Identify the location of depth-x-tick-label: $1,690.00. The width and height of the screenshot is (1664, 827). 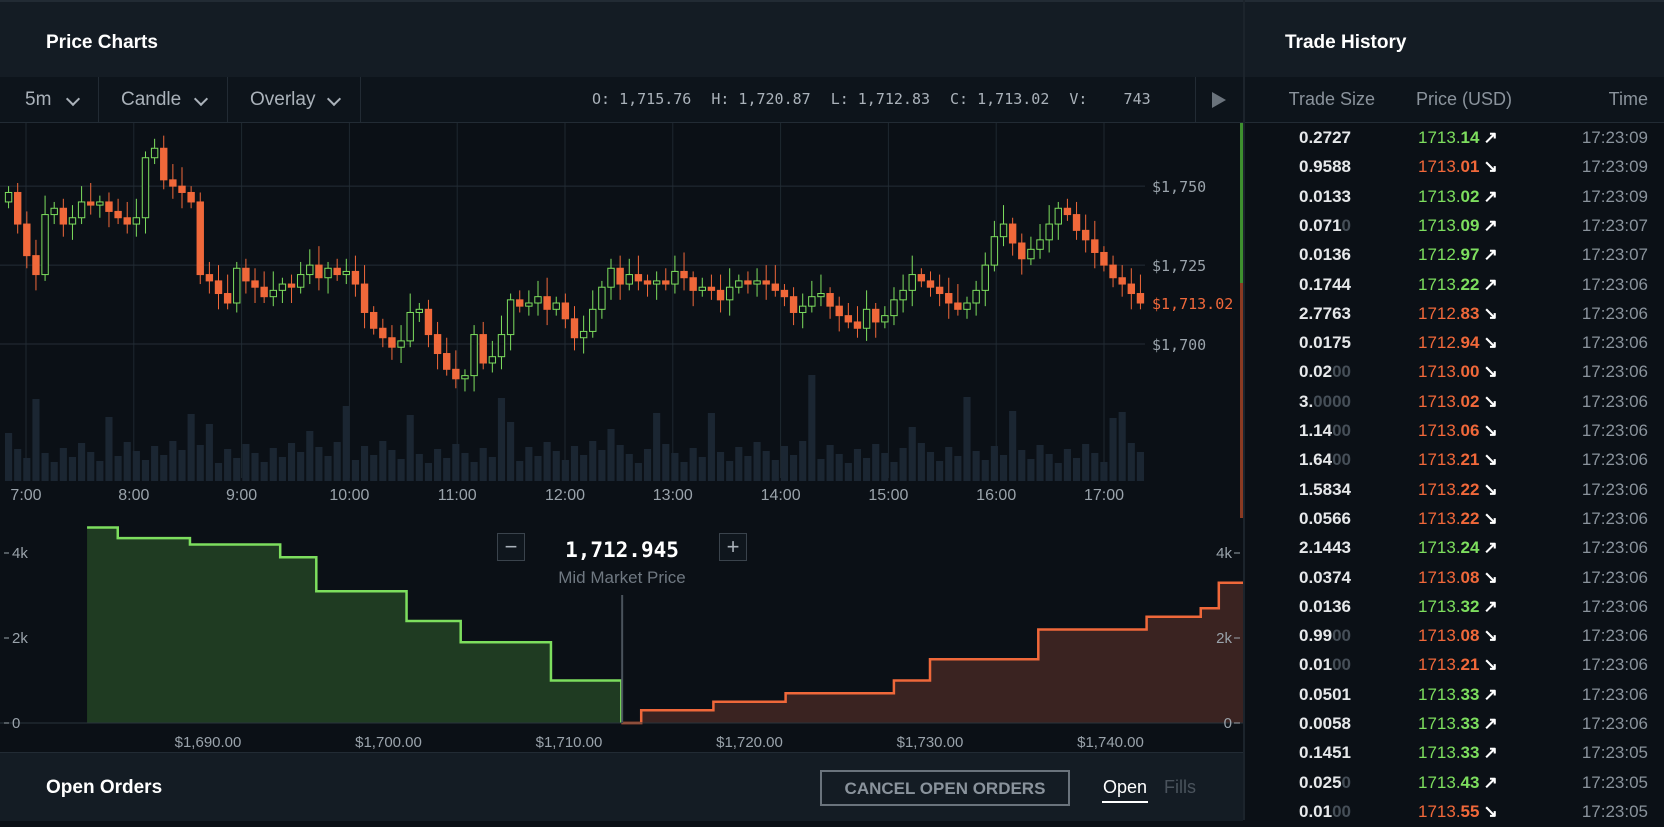
(208, 742).